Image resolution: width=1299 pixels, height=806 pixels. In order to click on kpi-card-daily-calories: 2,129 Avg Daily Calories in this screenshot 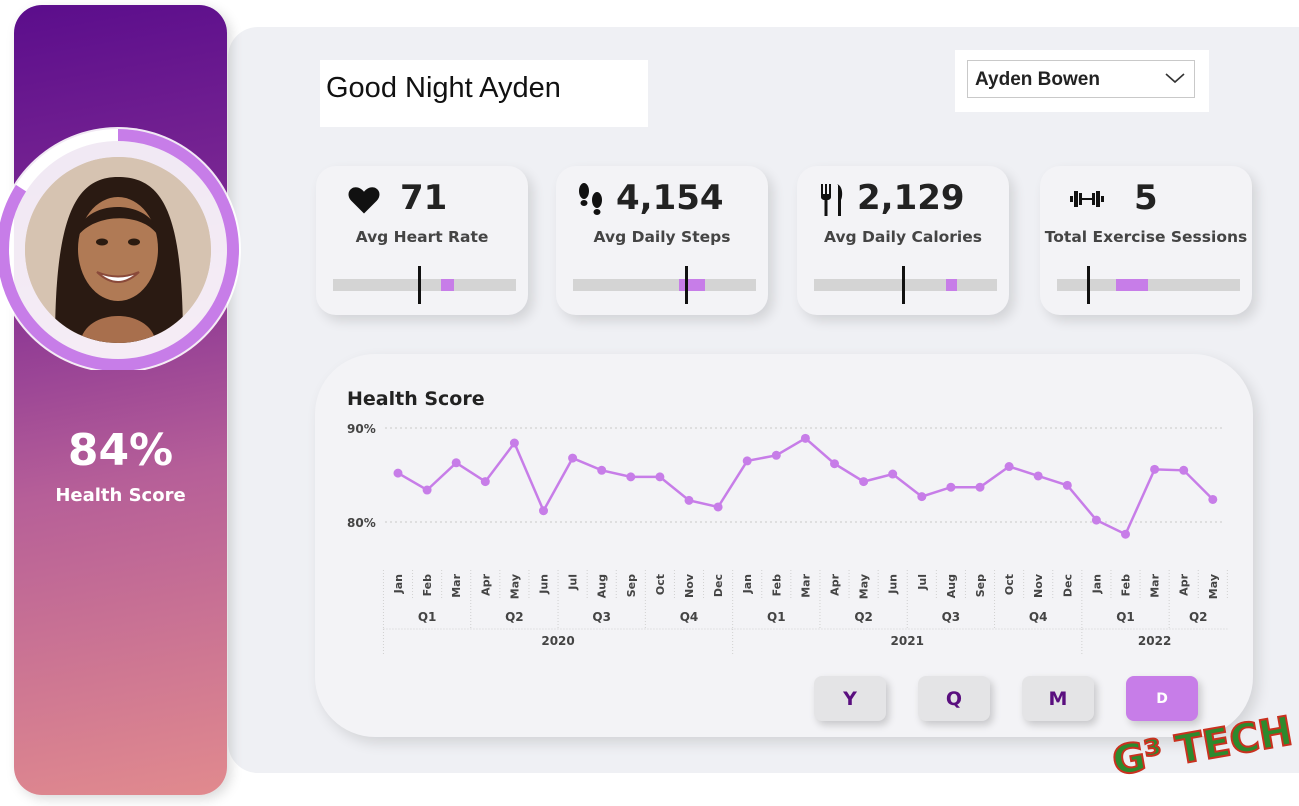, I will do `click(903, 240)`.